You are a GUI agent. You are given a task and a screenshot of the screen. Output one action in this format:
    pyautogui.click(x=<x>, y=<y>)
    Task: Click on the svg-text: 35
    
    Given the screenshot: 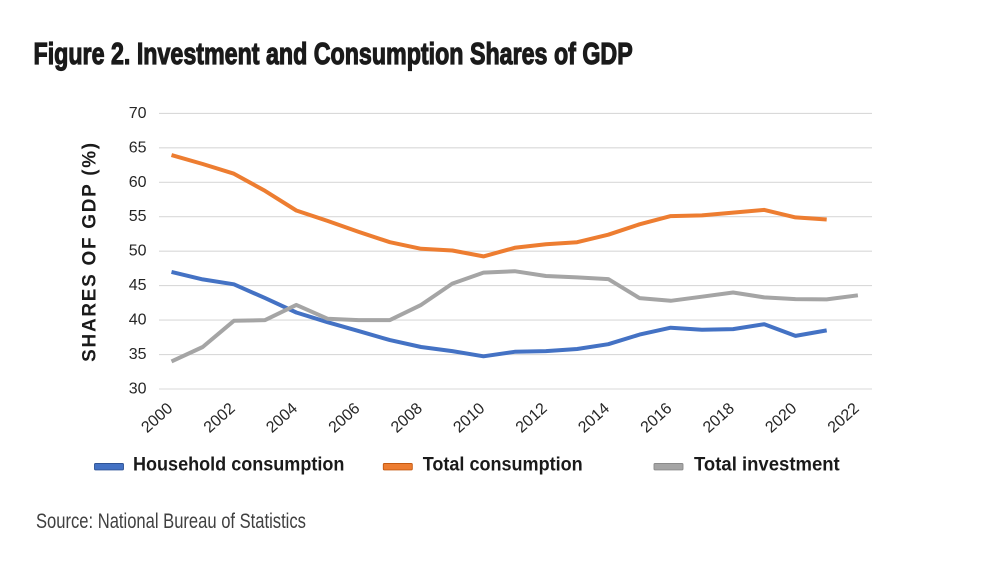 What is the action you would take?
    pyautogui.click(x=138, y=354)
    